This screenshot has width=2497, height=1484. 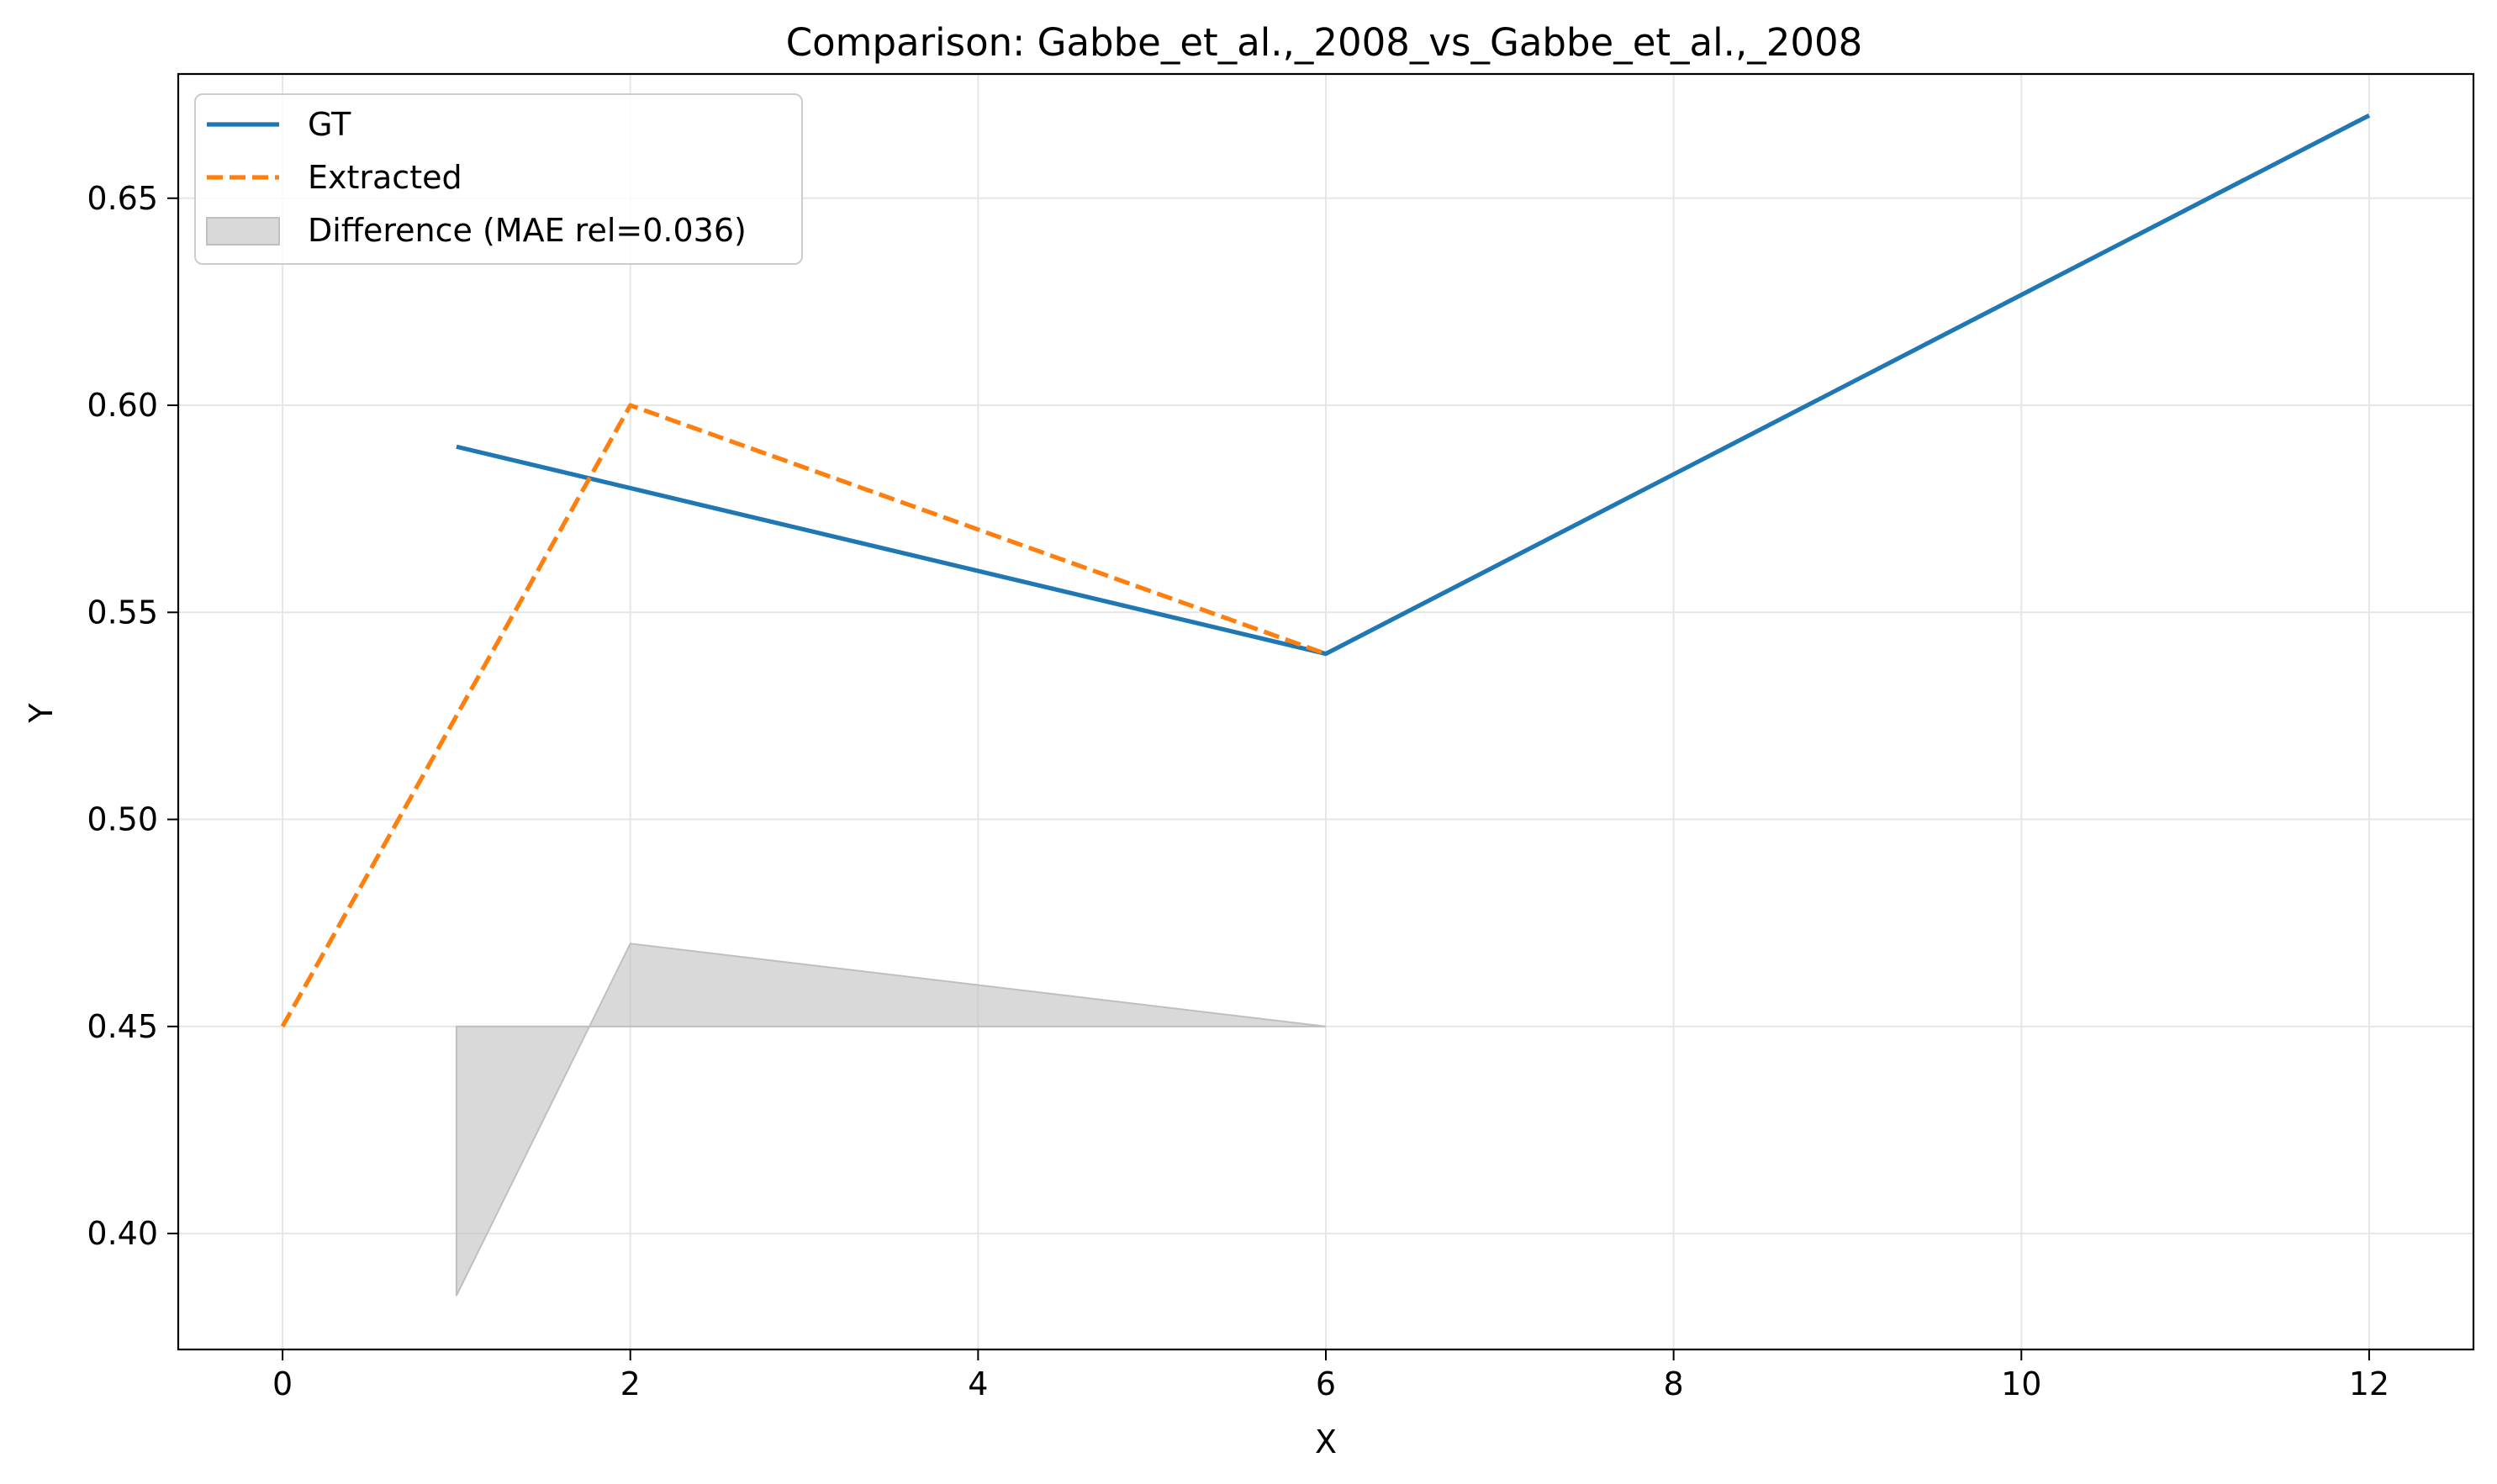 What do you see at coordinates (122, 612) in the screenshot?
I see `y-tick-label: 0.55` at bounding box center [122, 612].